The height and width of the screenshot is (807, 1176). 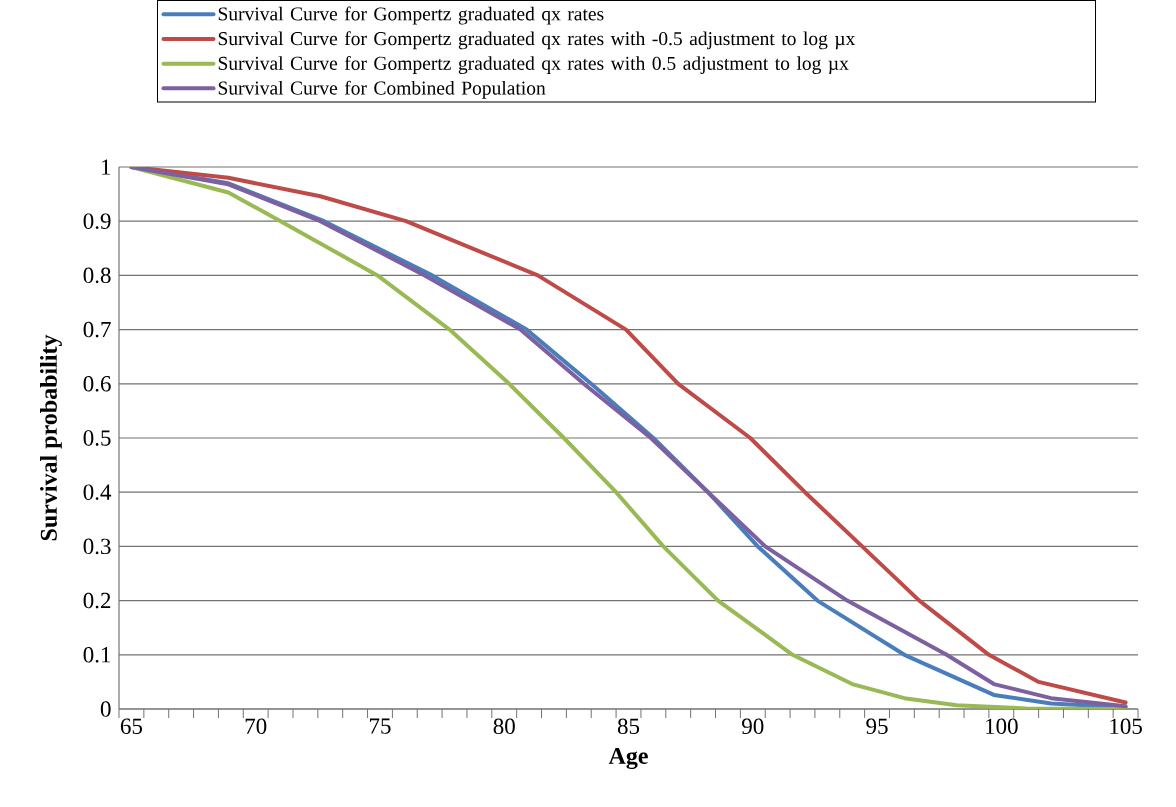 I want to click on y-tick-label: 0, so click(x=105, y=709).